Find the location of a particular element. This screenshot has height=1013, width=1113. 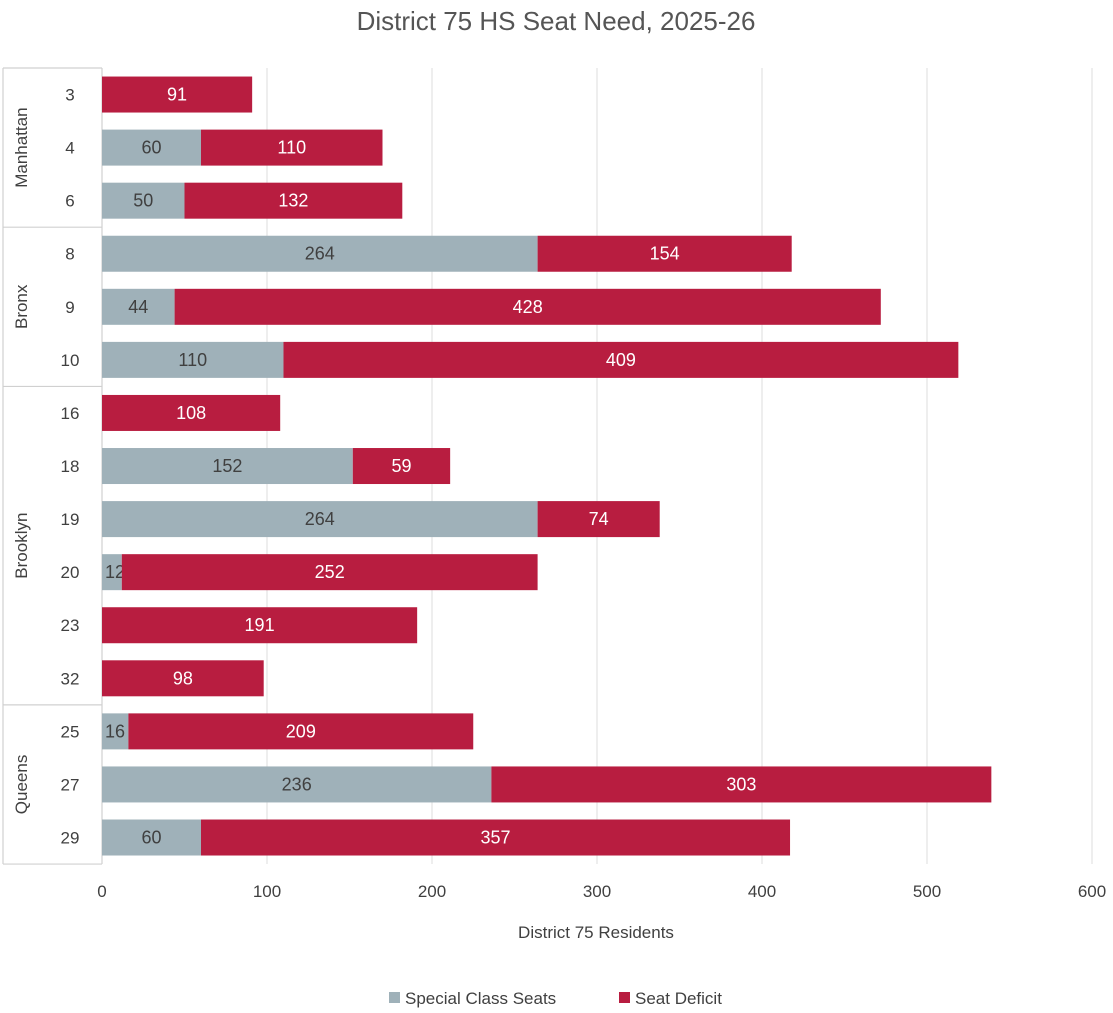

chart-title: District 75 HS Seat Need, 2025-26 is located at coordinates (556, 21).